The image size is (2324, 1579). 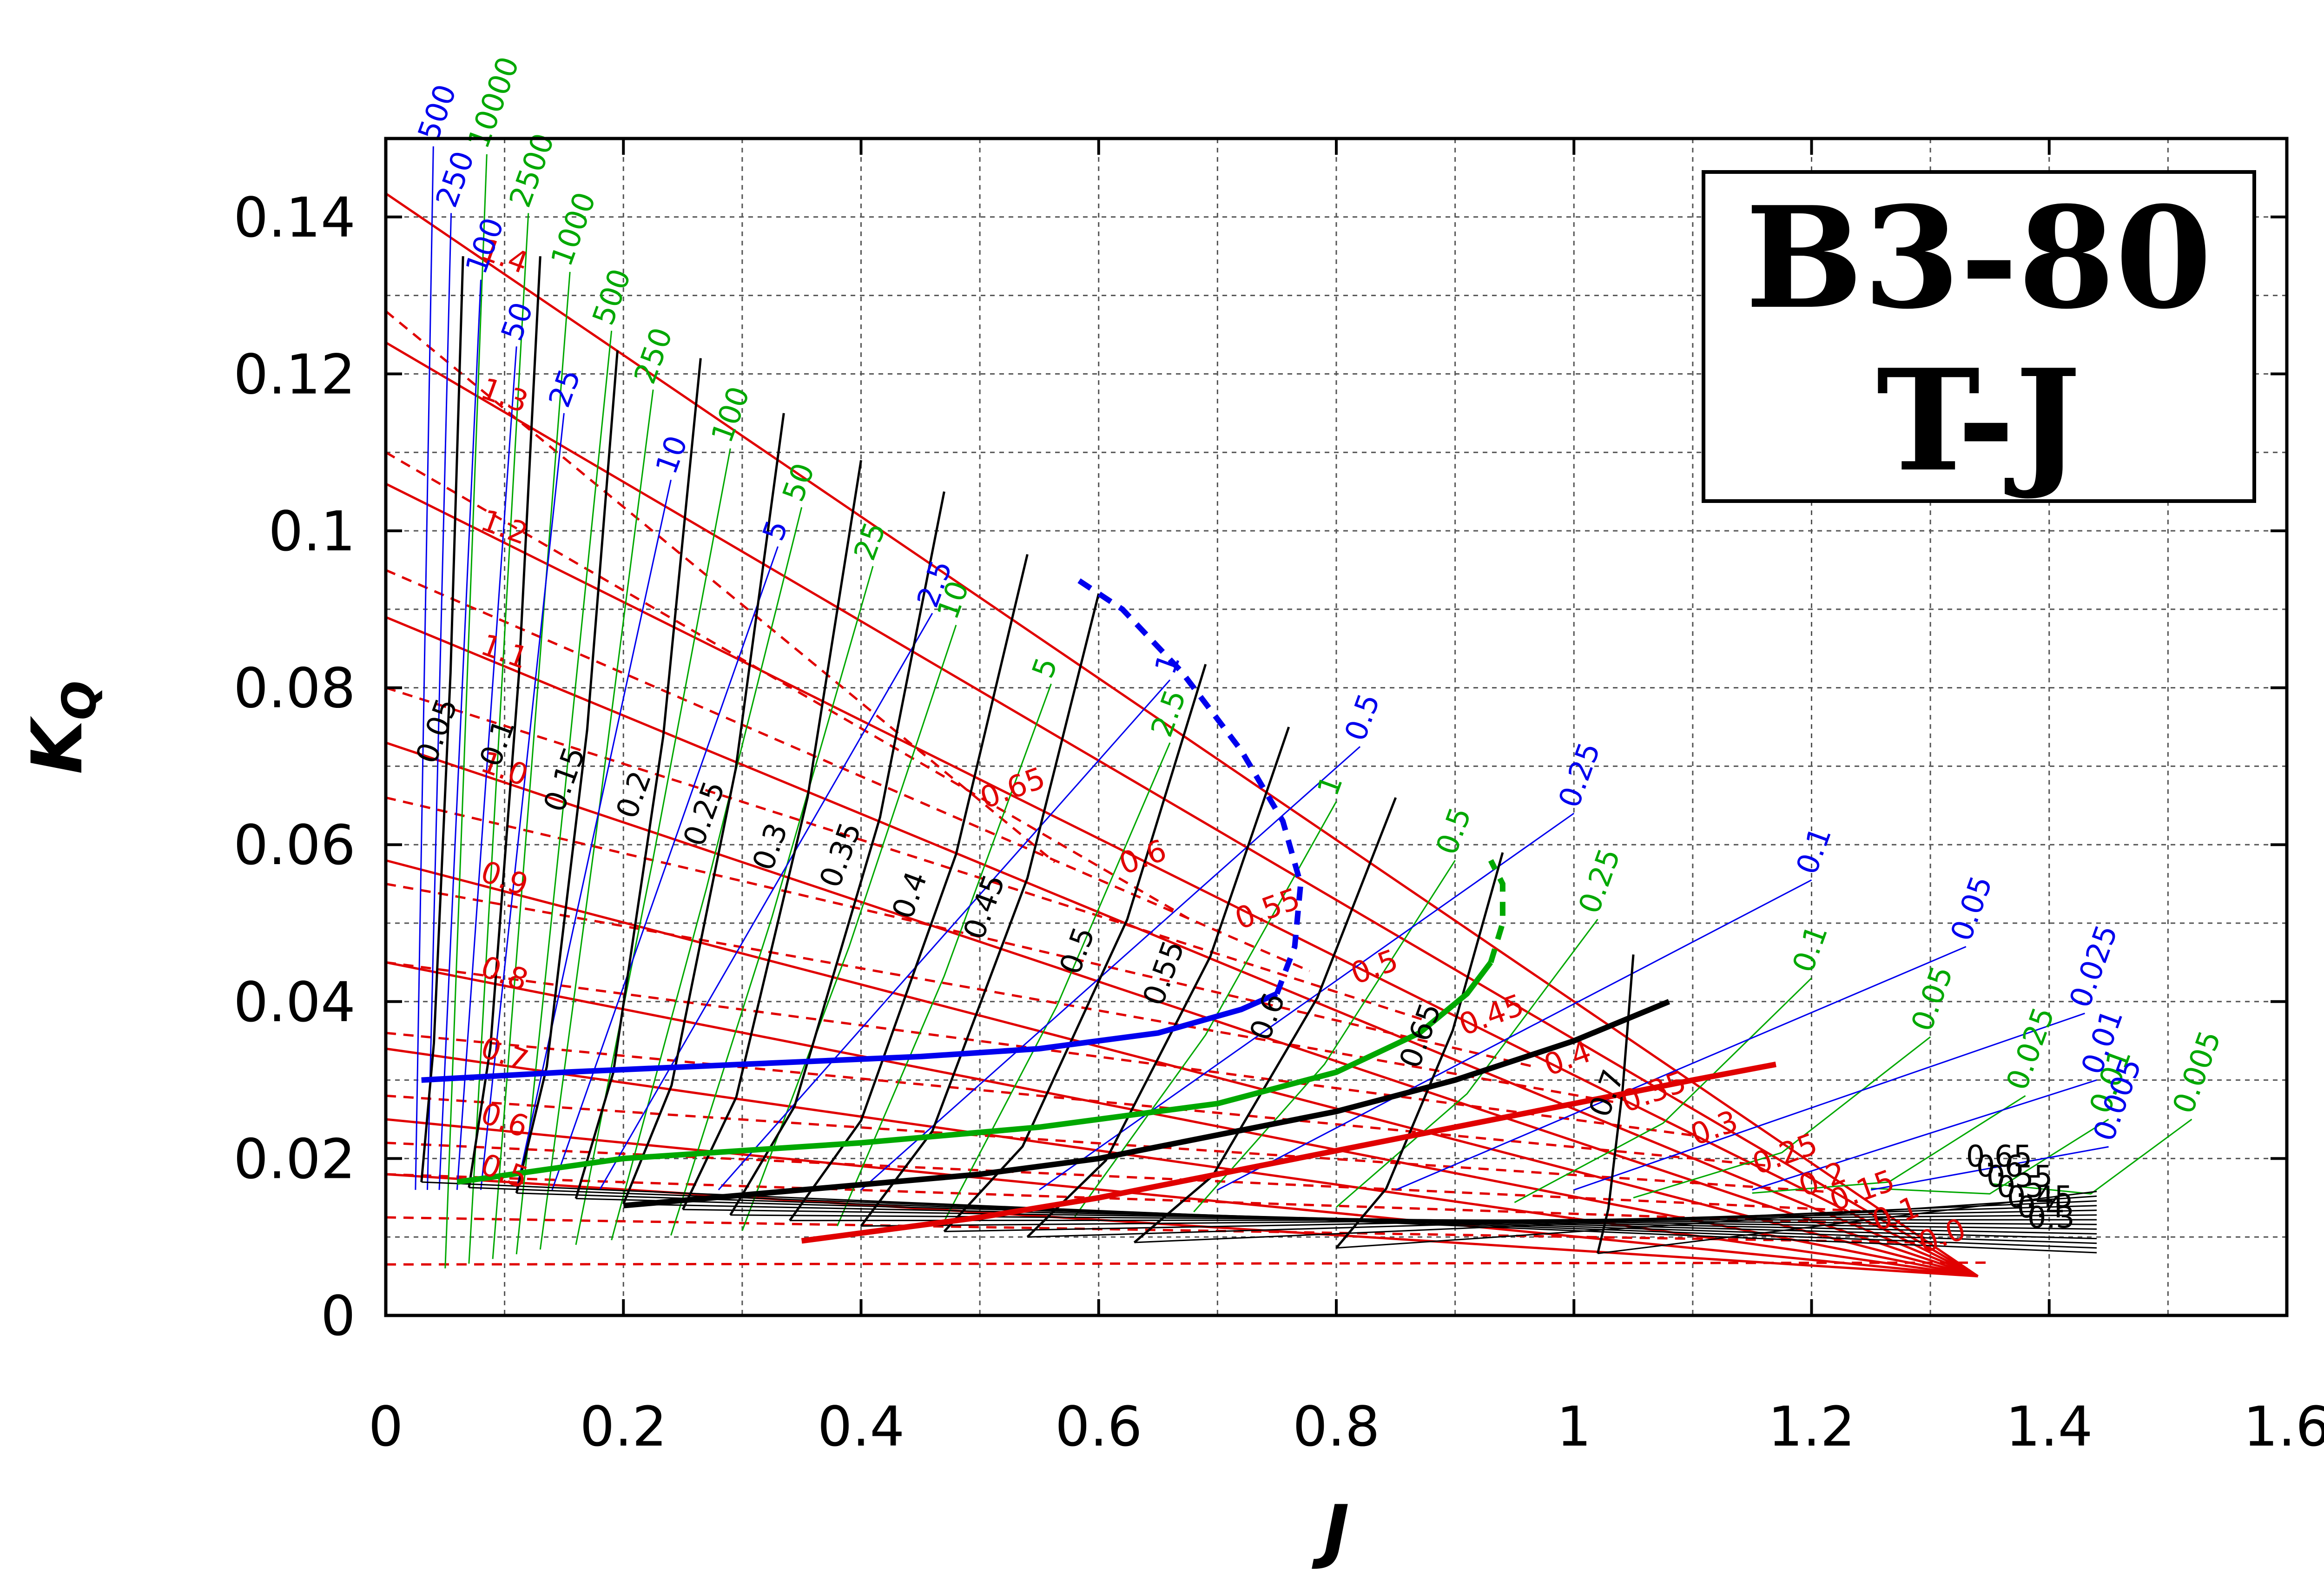 What do you see at coordinates (1496, 911) in the screenshot?
I see `optimum-green-dashed` at bounding box center [1496, 911].